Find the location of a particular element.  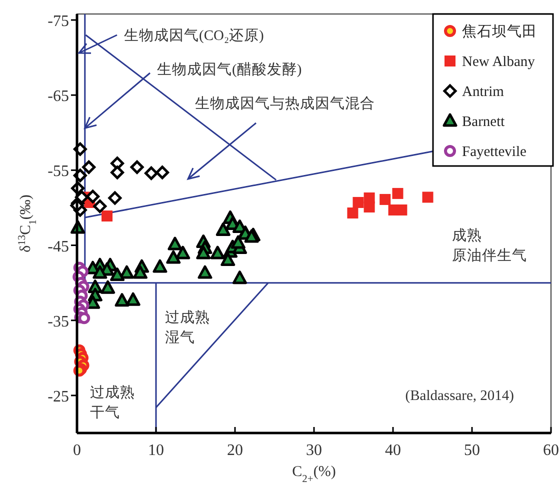

legend-label: Barnett is located at coordinates (483, 122).